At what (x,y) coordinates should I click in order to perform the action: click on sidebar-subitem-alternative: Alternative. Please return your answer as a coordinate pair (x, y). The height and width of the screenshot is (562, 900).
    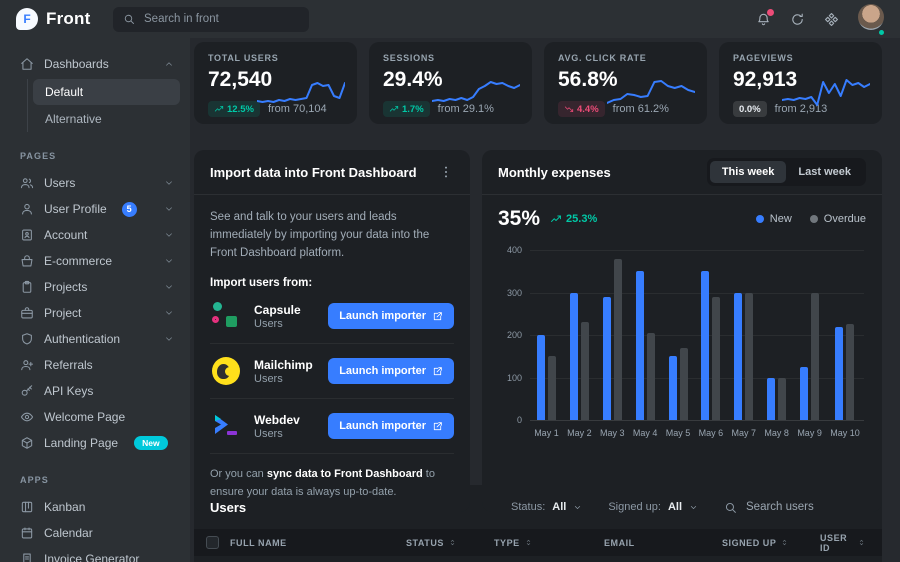
    Looking at the image, I should click on (73, 119).